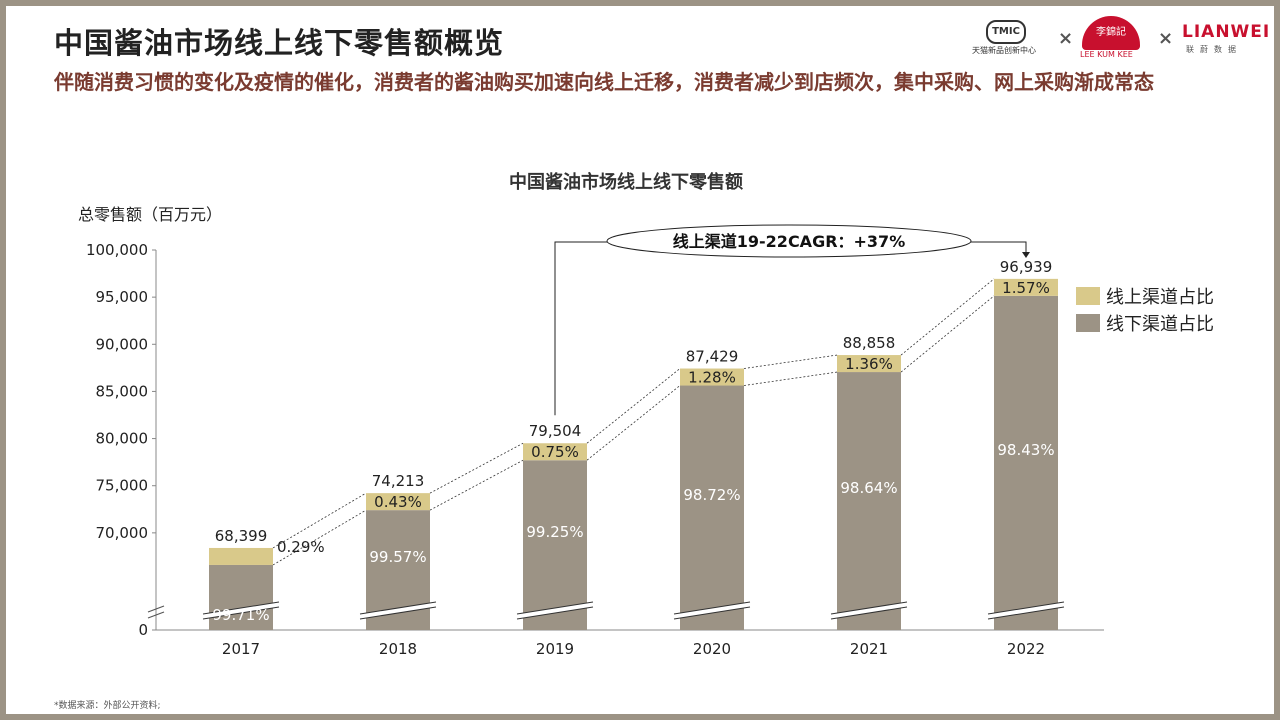 The image size is (1280, 720). I want to click on online-share-label: 1.36%, so click(869, 364).